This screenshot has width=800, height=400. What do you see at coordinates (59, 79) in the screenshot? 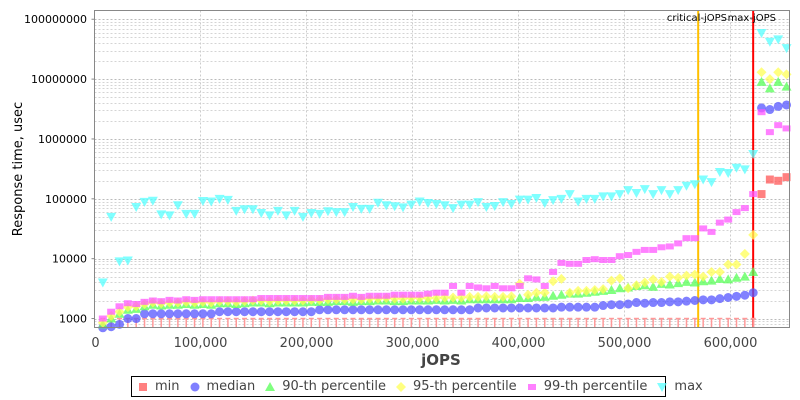
I see `y-tick-label: 10000000` at bounding box center [59, 79].